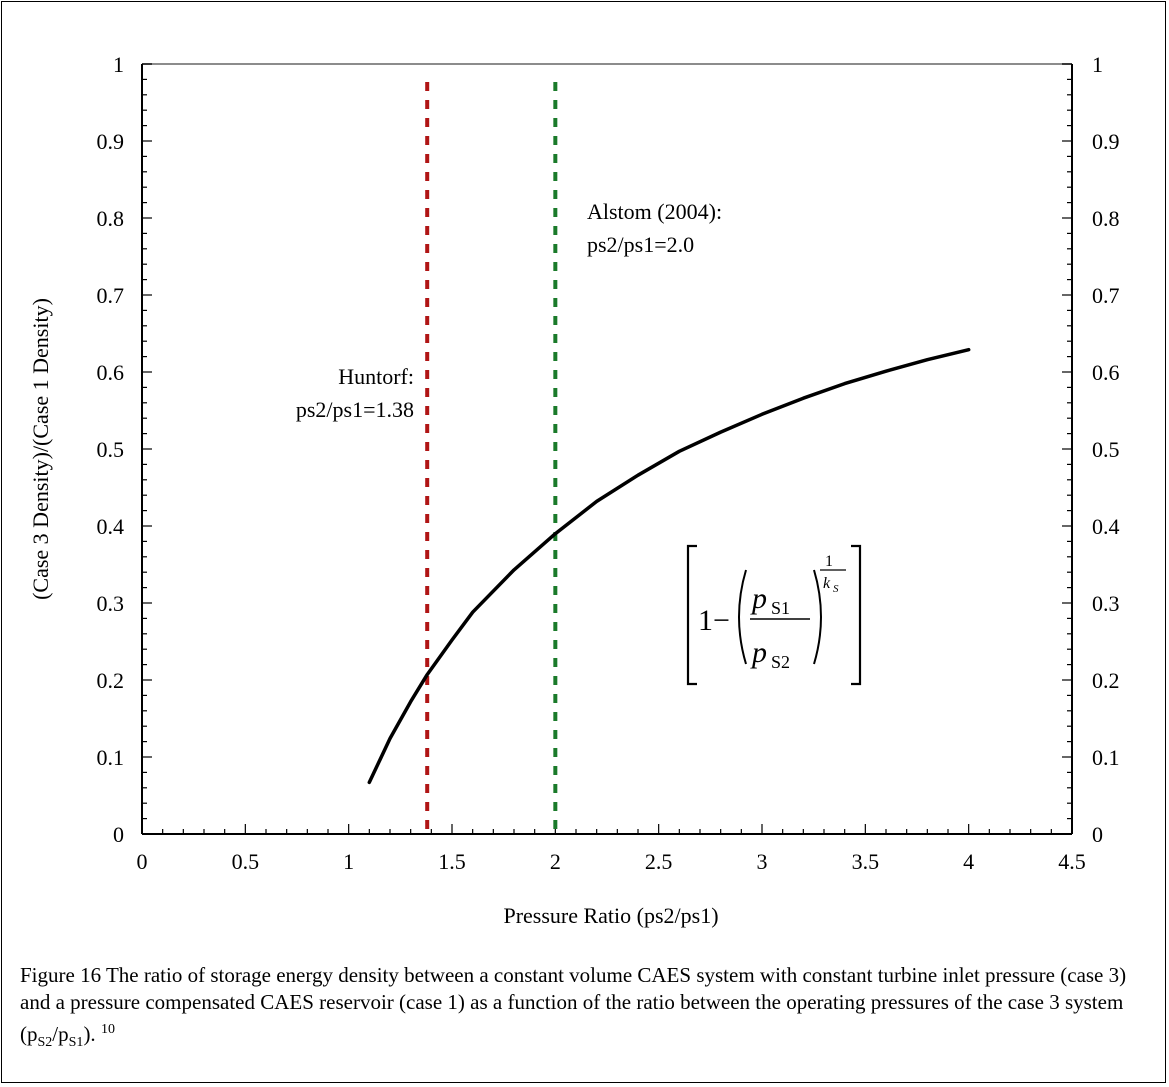 The height and width of the screenshot is (1087, 1169). Describe the element at coordinates (142, 861) in the screenshot. I see `x-tick-label: 0` at that location.